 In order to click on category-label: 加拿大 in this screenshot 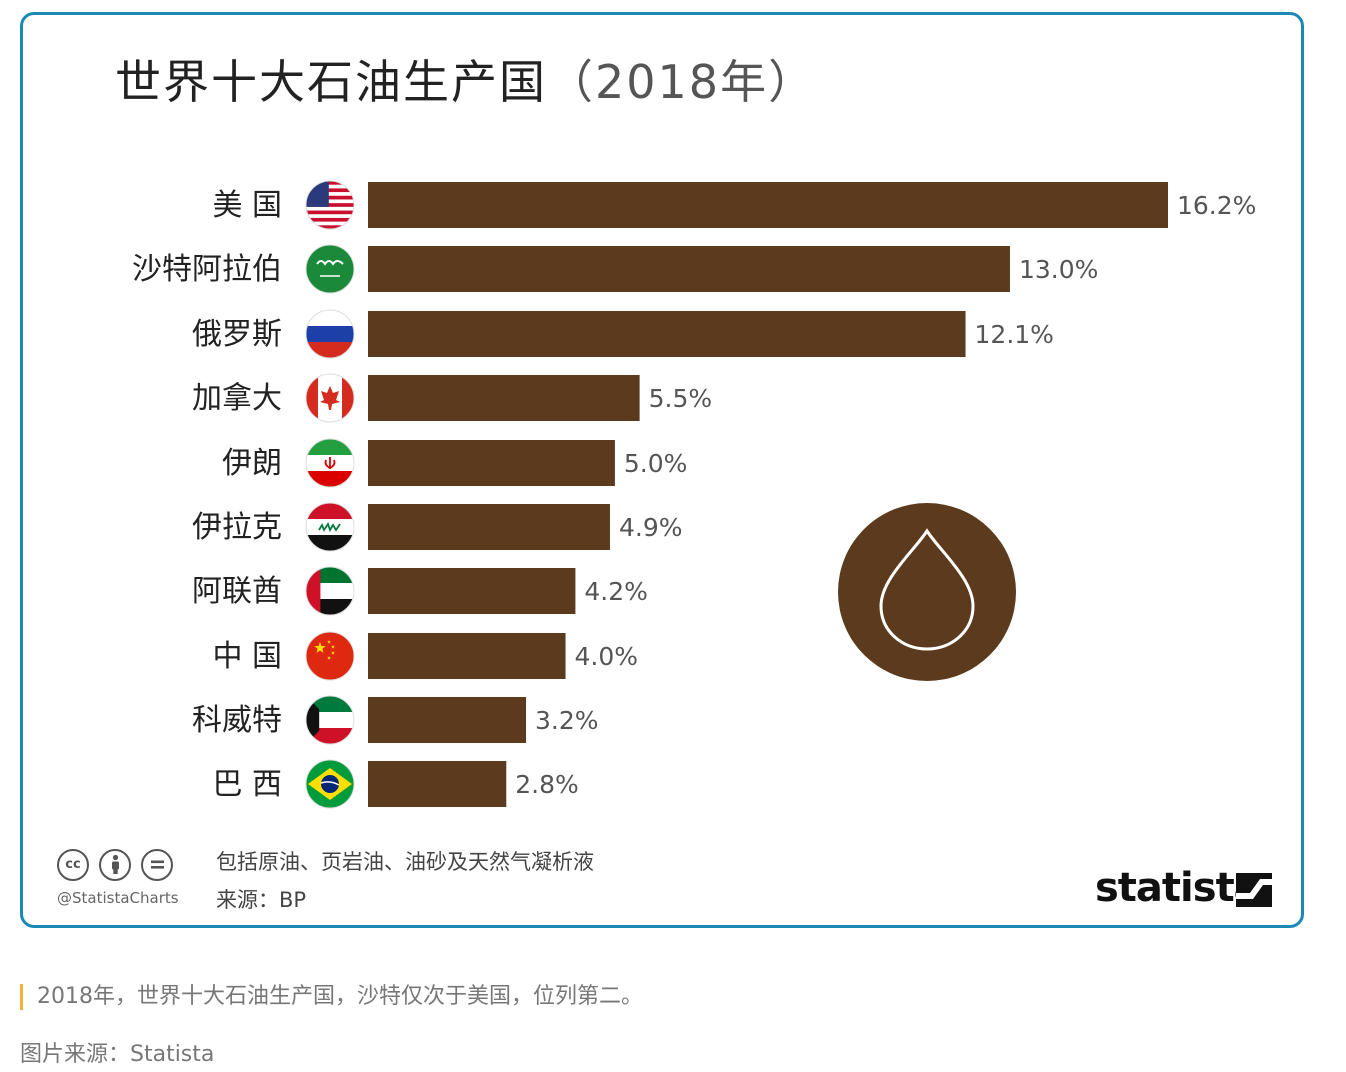, I will do `click(237, 398)`.